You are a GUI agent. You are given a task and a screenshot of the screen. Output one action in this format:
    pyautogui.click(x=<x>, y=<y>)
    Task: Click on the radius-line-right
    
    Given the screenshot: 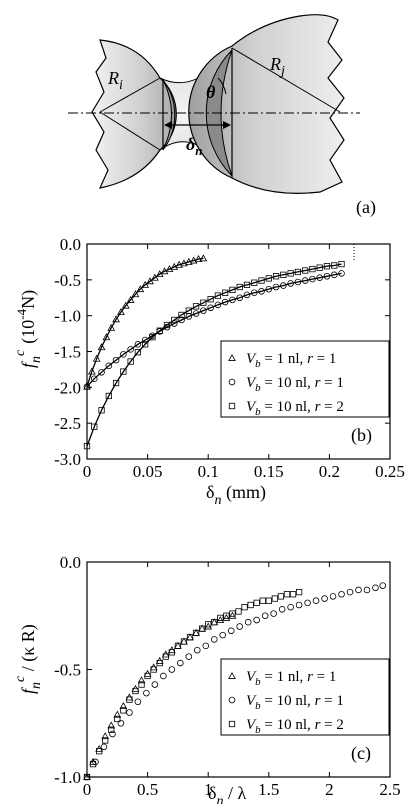 What is the action you would take?
    pyautogui.click(x=286, y=80)
    